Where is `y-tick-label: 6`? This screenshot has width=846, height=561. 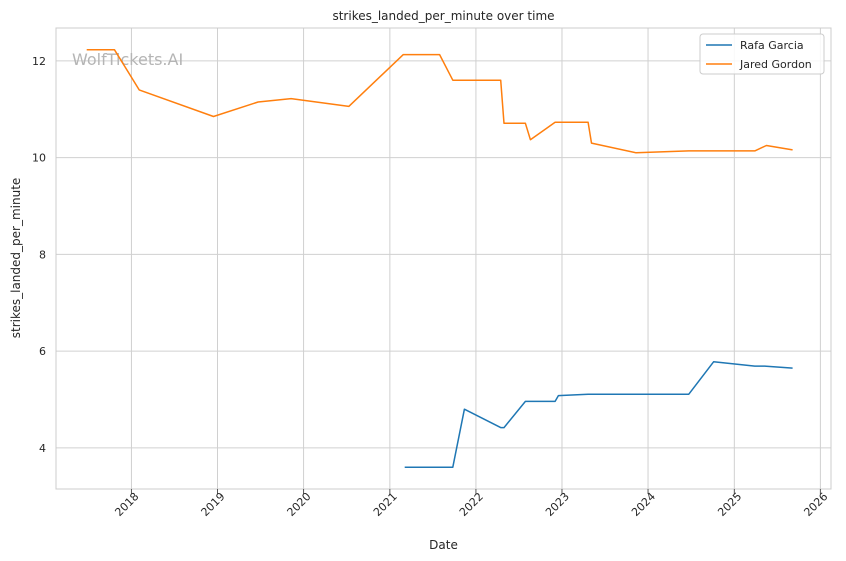 y-tick-label: 6 is located at coordinates (42, 351).